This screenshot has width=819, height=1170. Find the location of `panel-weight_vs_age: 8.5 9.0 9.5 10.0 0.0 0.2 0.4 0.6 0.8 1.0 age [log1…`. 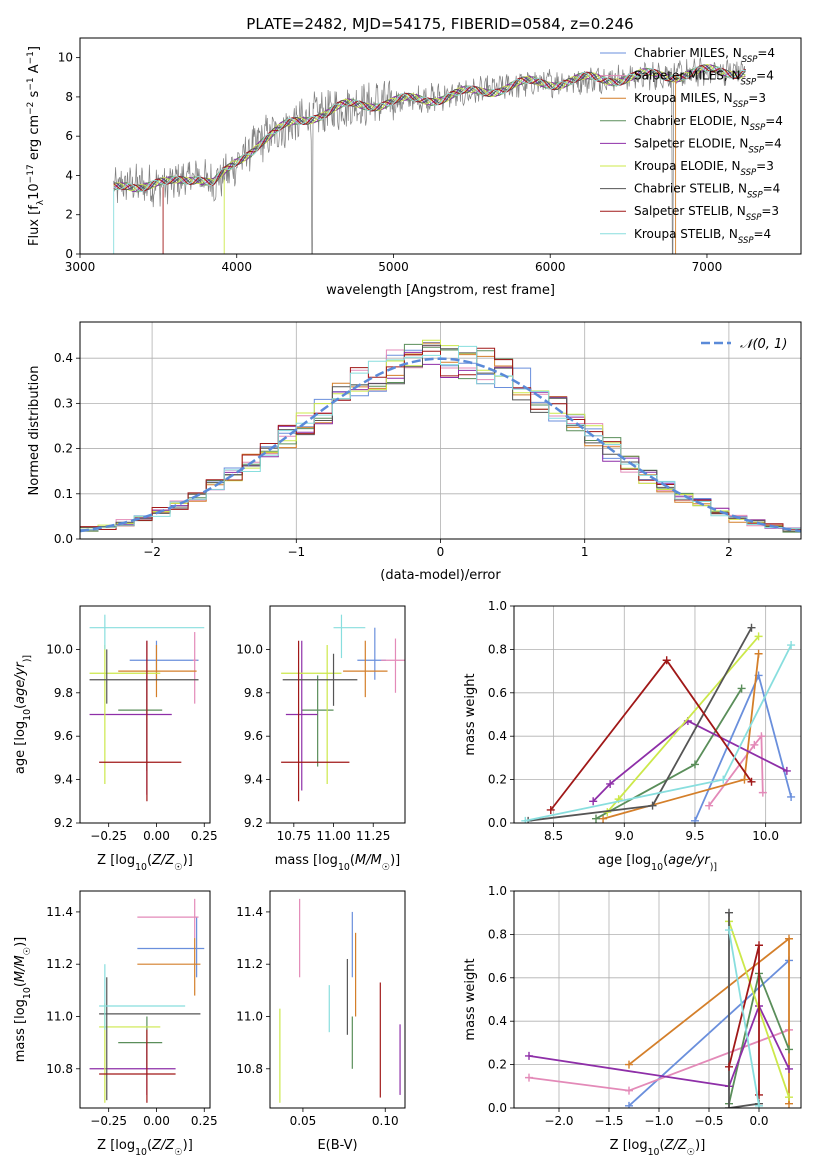

panel-weight_vs_age: 8.5 9.0 9.5 10.0 0.0 0.2 0.4 0.6 0.8 1.0 age [log1… is located at coordinates (632, 736).